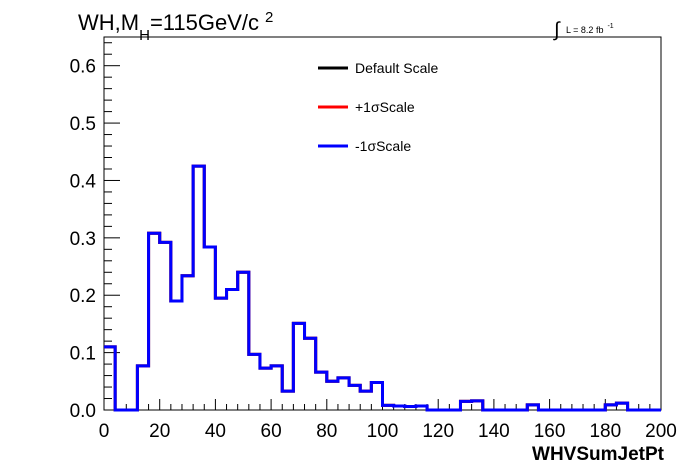  I want to click on x-tick-label: 120, so click(438, 431).